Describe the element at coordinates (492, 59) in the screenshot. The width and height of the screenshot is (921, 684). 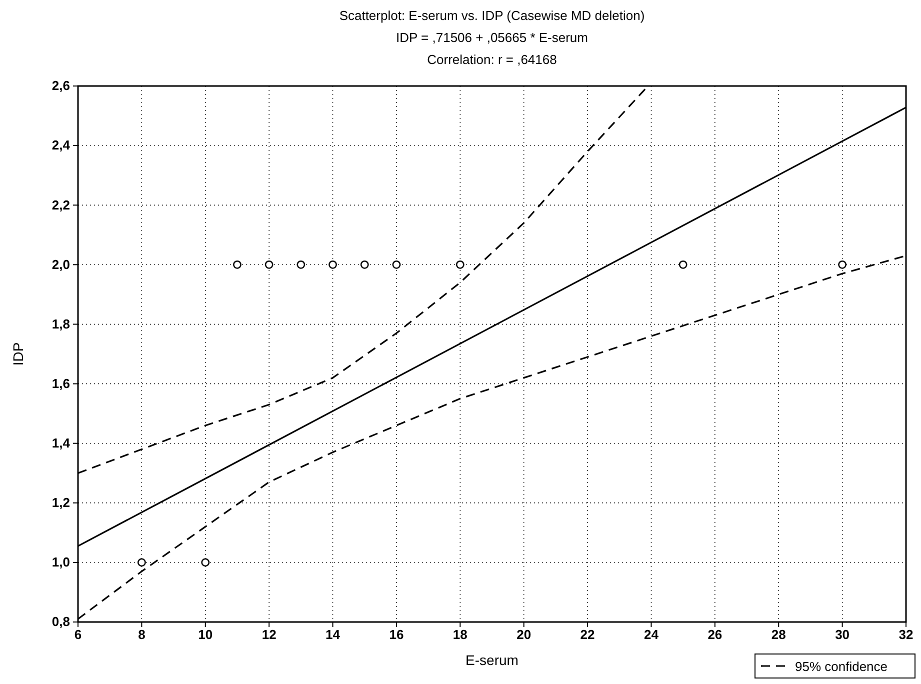
I see `text: Correlation: r = ,64168` at that location.